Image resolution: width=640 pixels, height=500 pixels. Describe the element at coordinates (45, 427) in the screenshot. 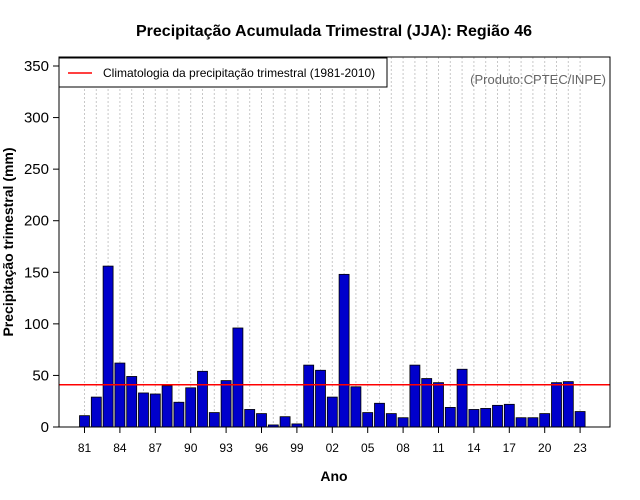

I see `y-tick-label: 0` at that location.